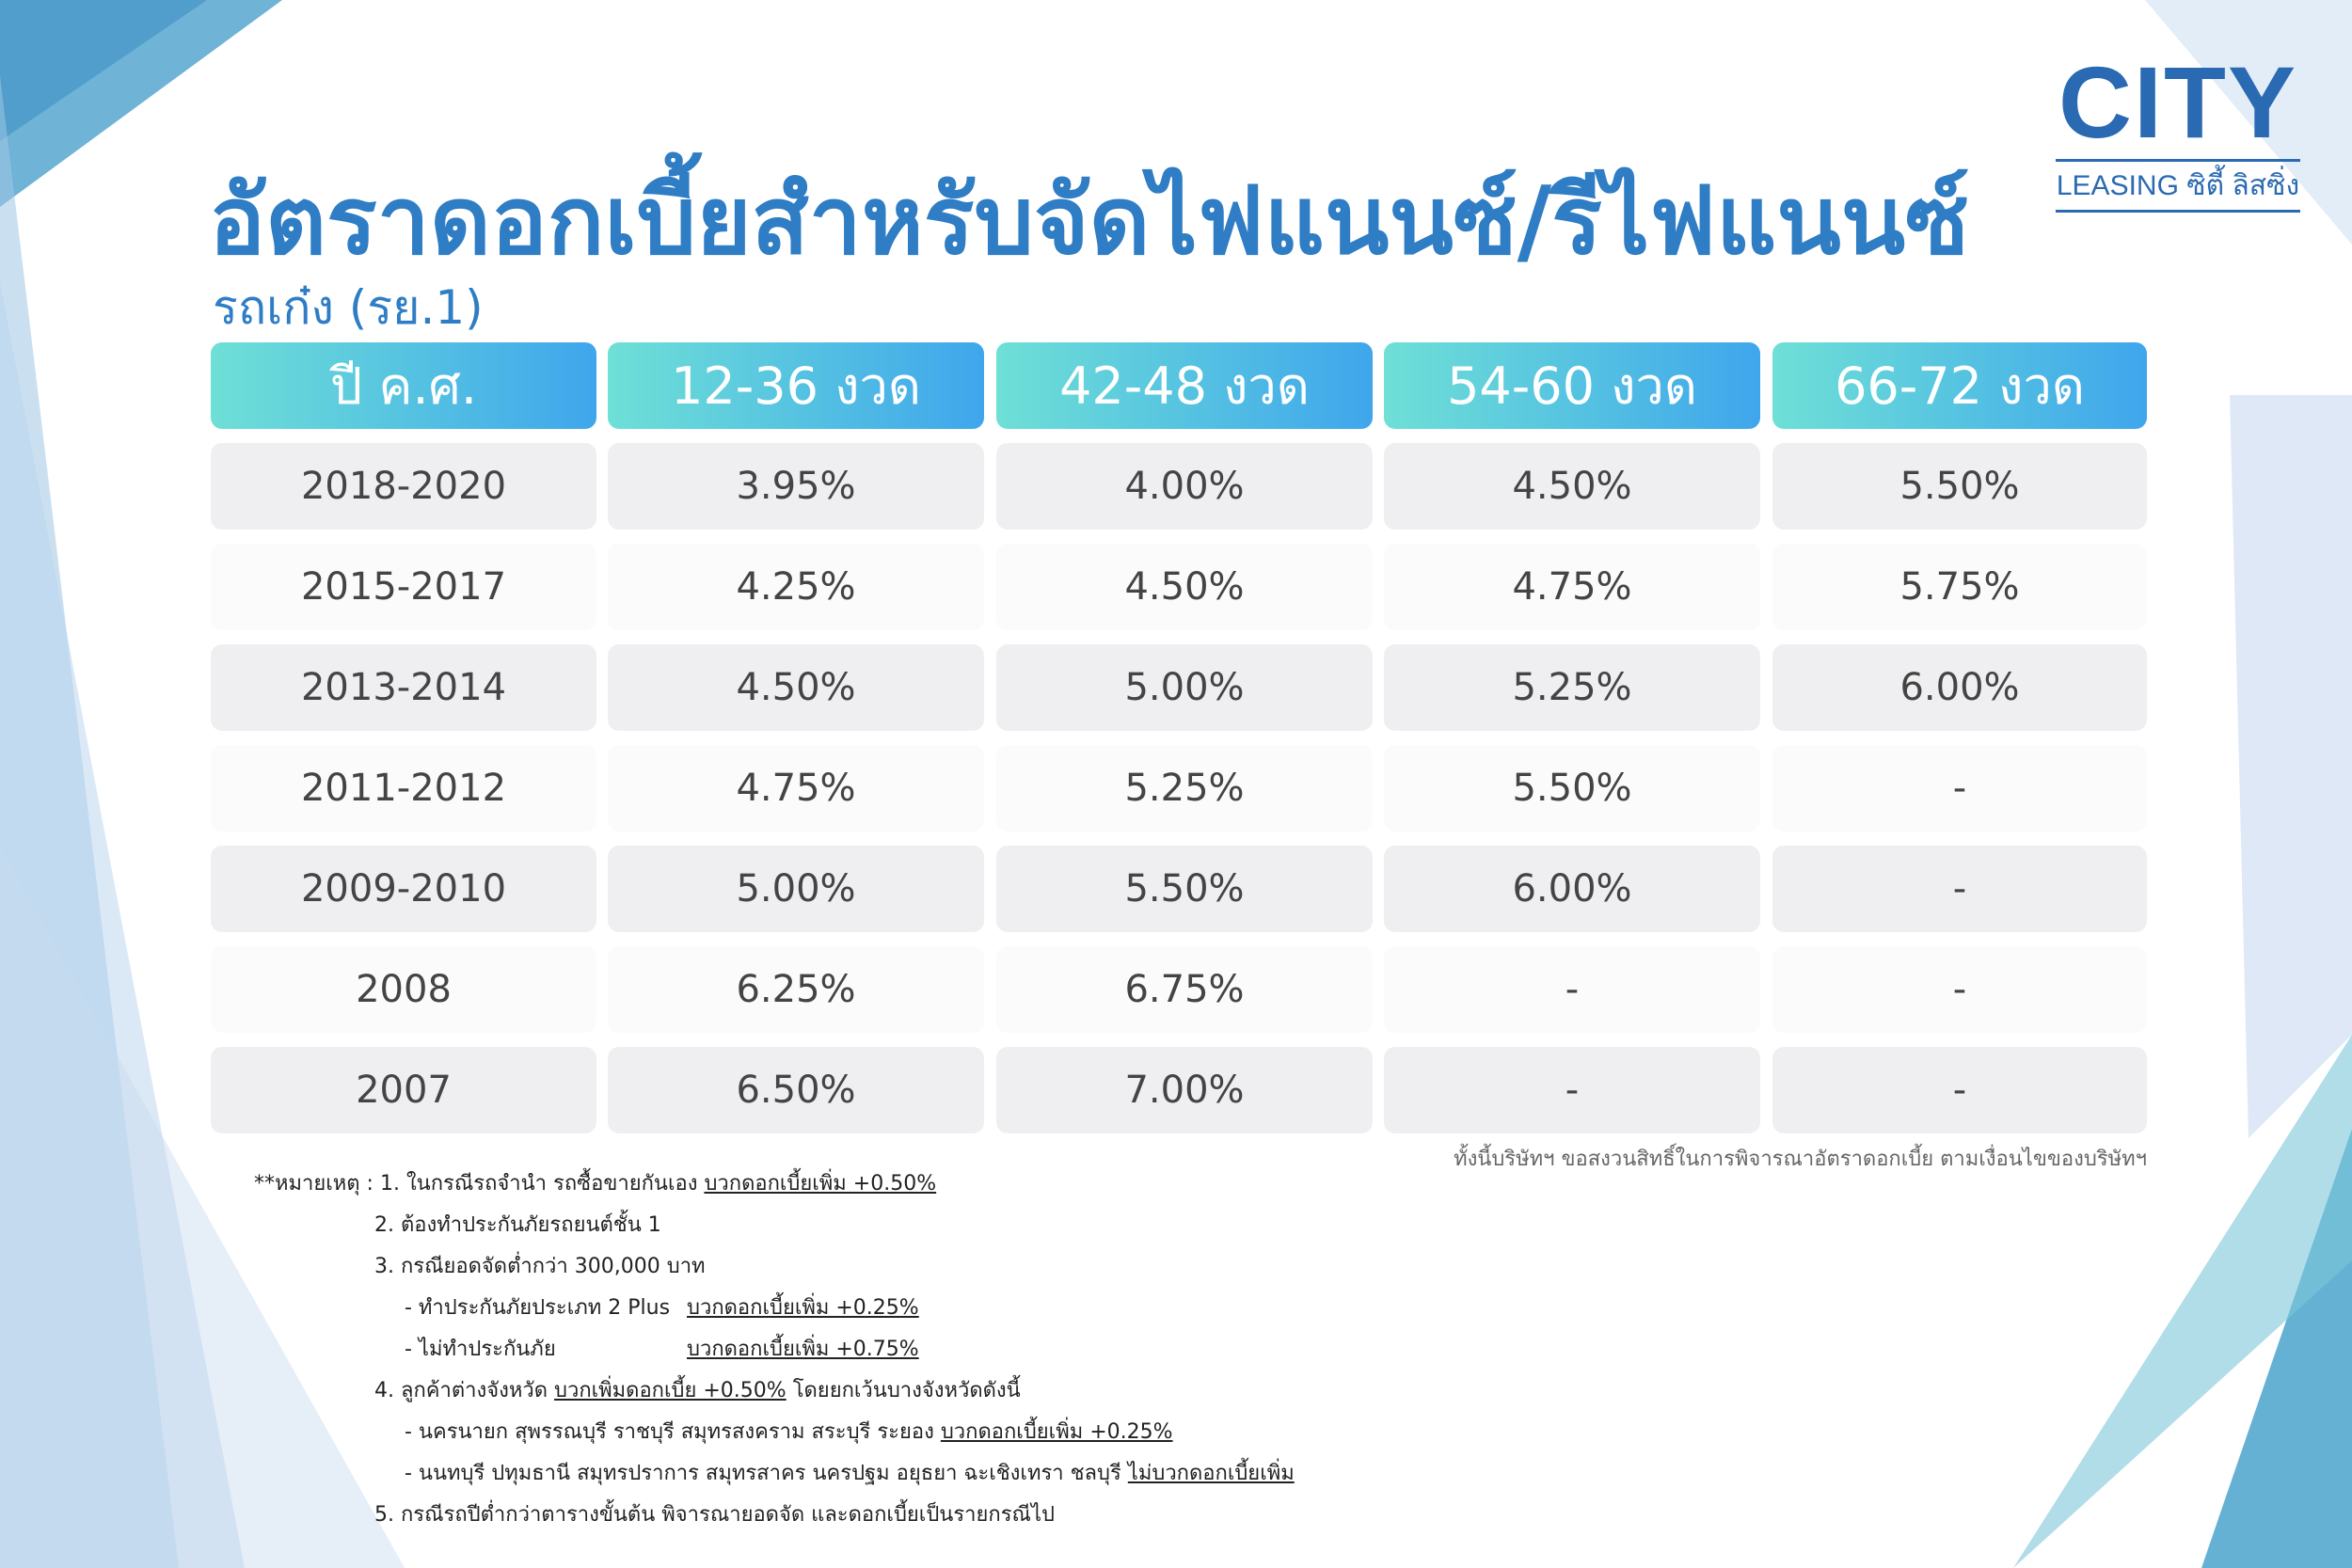 This screenshot has height=1568, width=2352. Describe the element at coordinates (403, 889) in the screenshot. I see `table-row-year: 2009-2010` at that location.